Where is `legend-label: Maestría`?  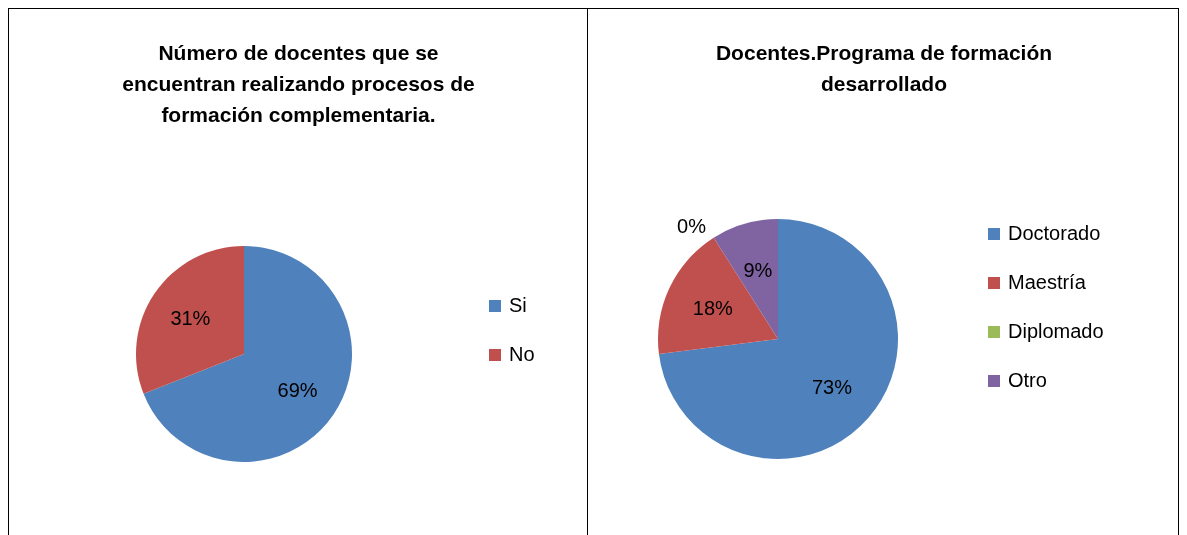 legend-label: Maestría is located at coordinates (1047, 282).